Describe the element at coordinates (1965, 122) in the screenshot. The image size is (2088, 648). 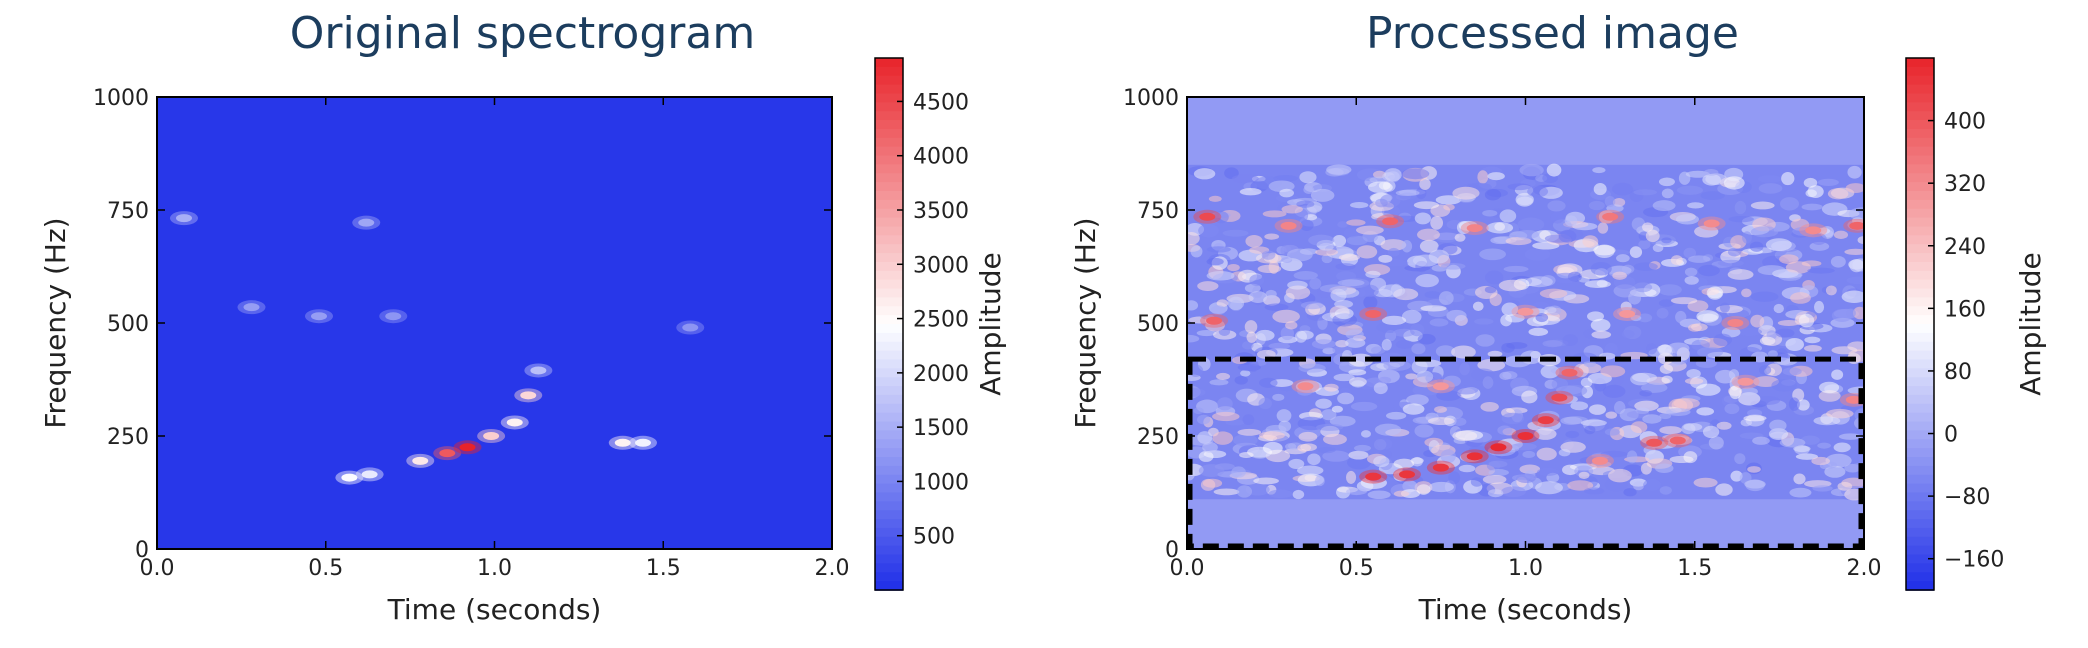
I see `colorbar-tick-label: 400` at that location.